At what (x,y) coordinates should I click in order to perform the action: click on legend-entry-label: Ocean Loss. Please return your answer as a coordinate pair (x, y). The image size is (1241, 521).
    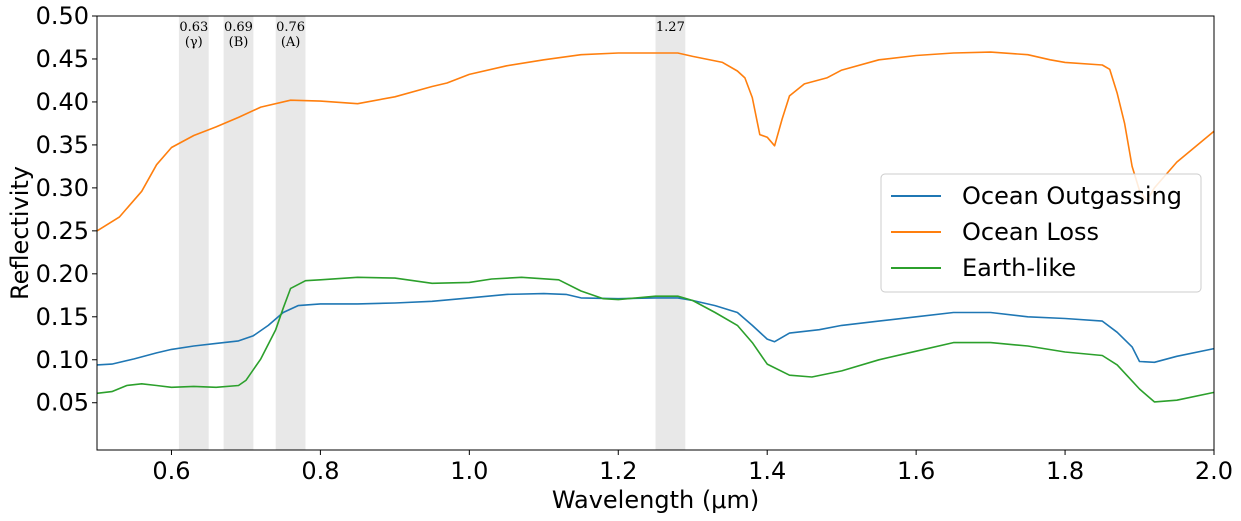
    Looking at the image, I should click on (1030, 232).